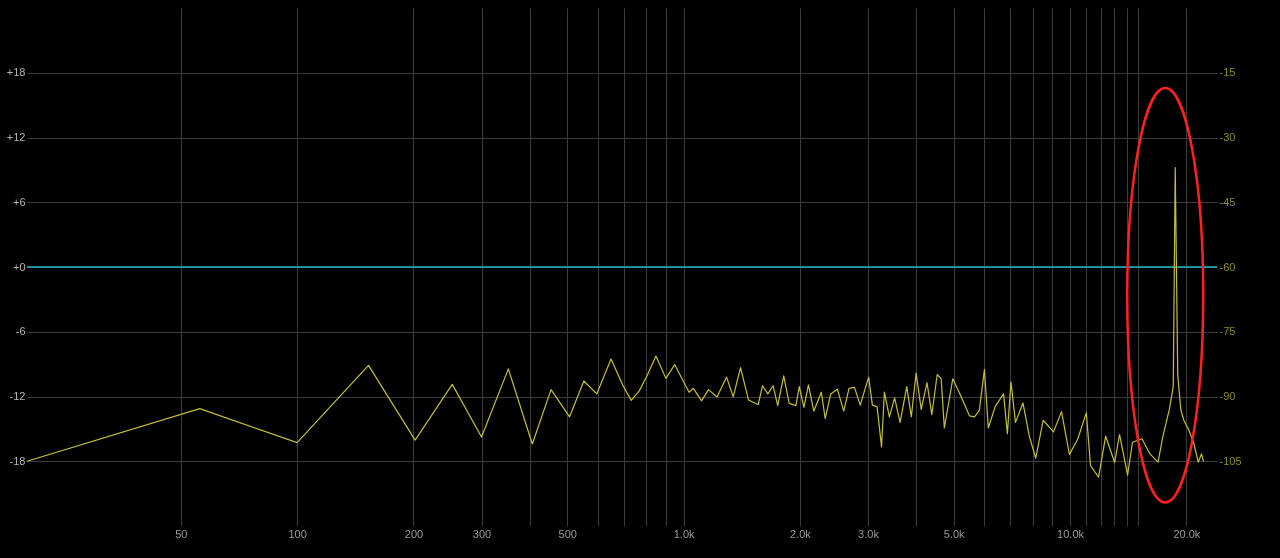 Image resolution: width=1280 pixels, height=558 pixels. Describe the element at coordinates (1227, 137) in the screenshot. I see `y2-tick-label: -30` at that location.